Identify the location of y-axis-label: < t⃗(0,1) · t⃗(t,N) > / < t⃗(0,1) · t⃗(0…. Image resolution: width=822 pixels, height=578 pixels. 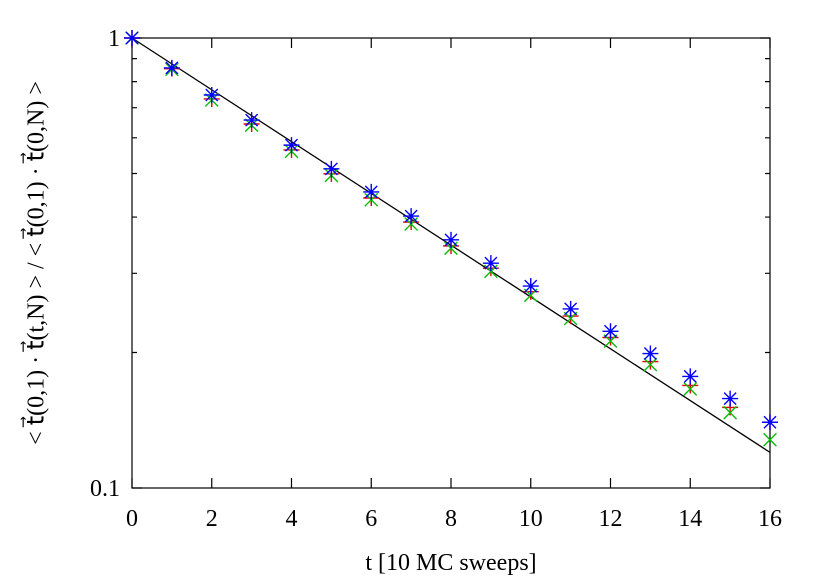
(34, 263).